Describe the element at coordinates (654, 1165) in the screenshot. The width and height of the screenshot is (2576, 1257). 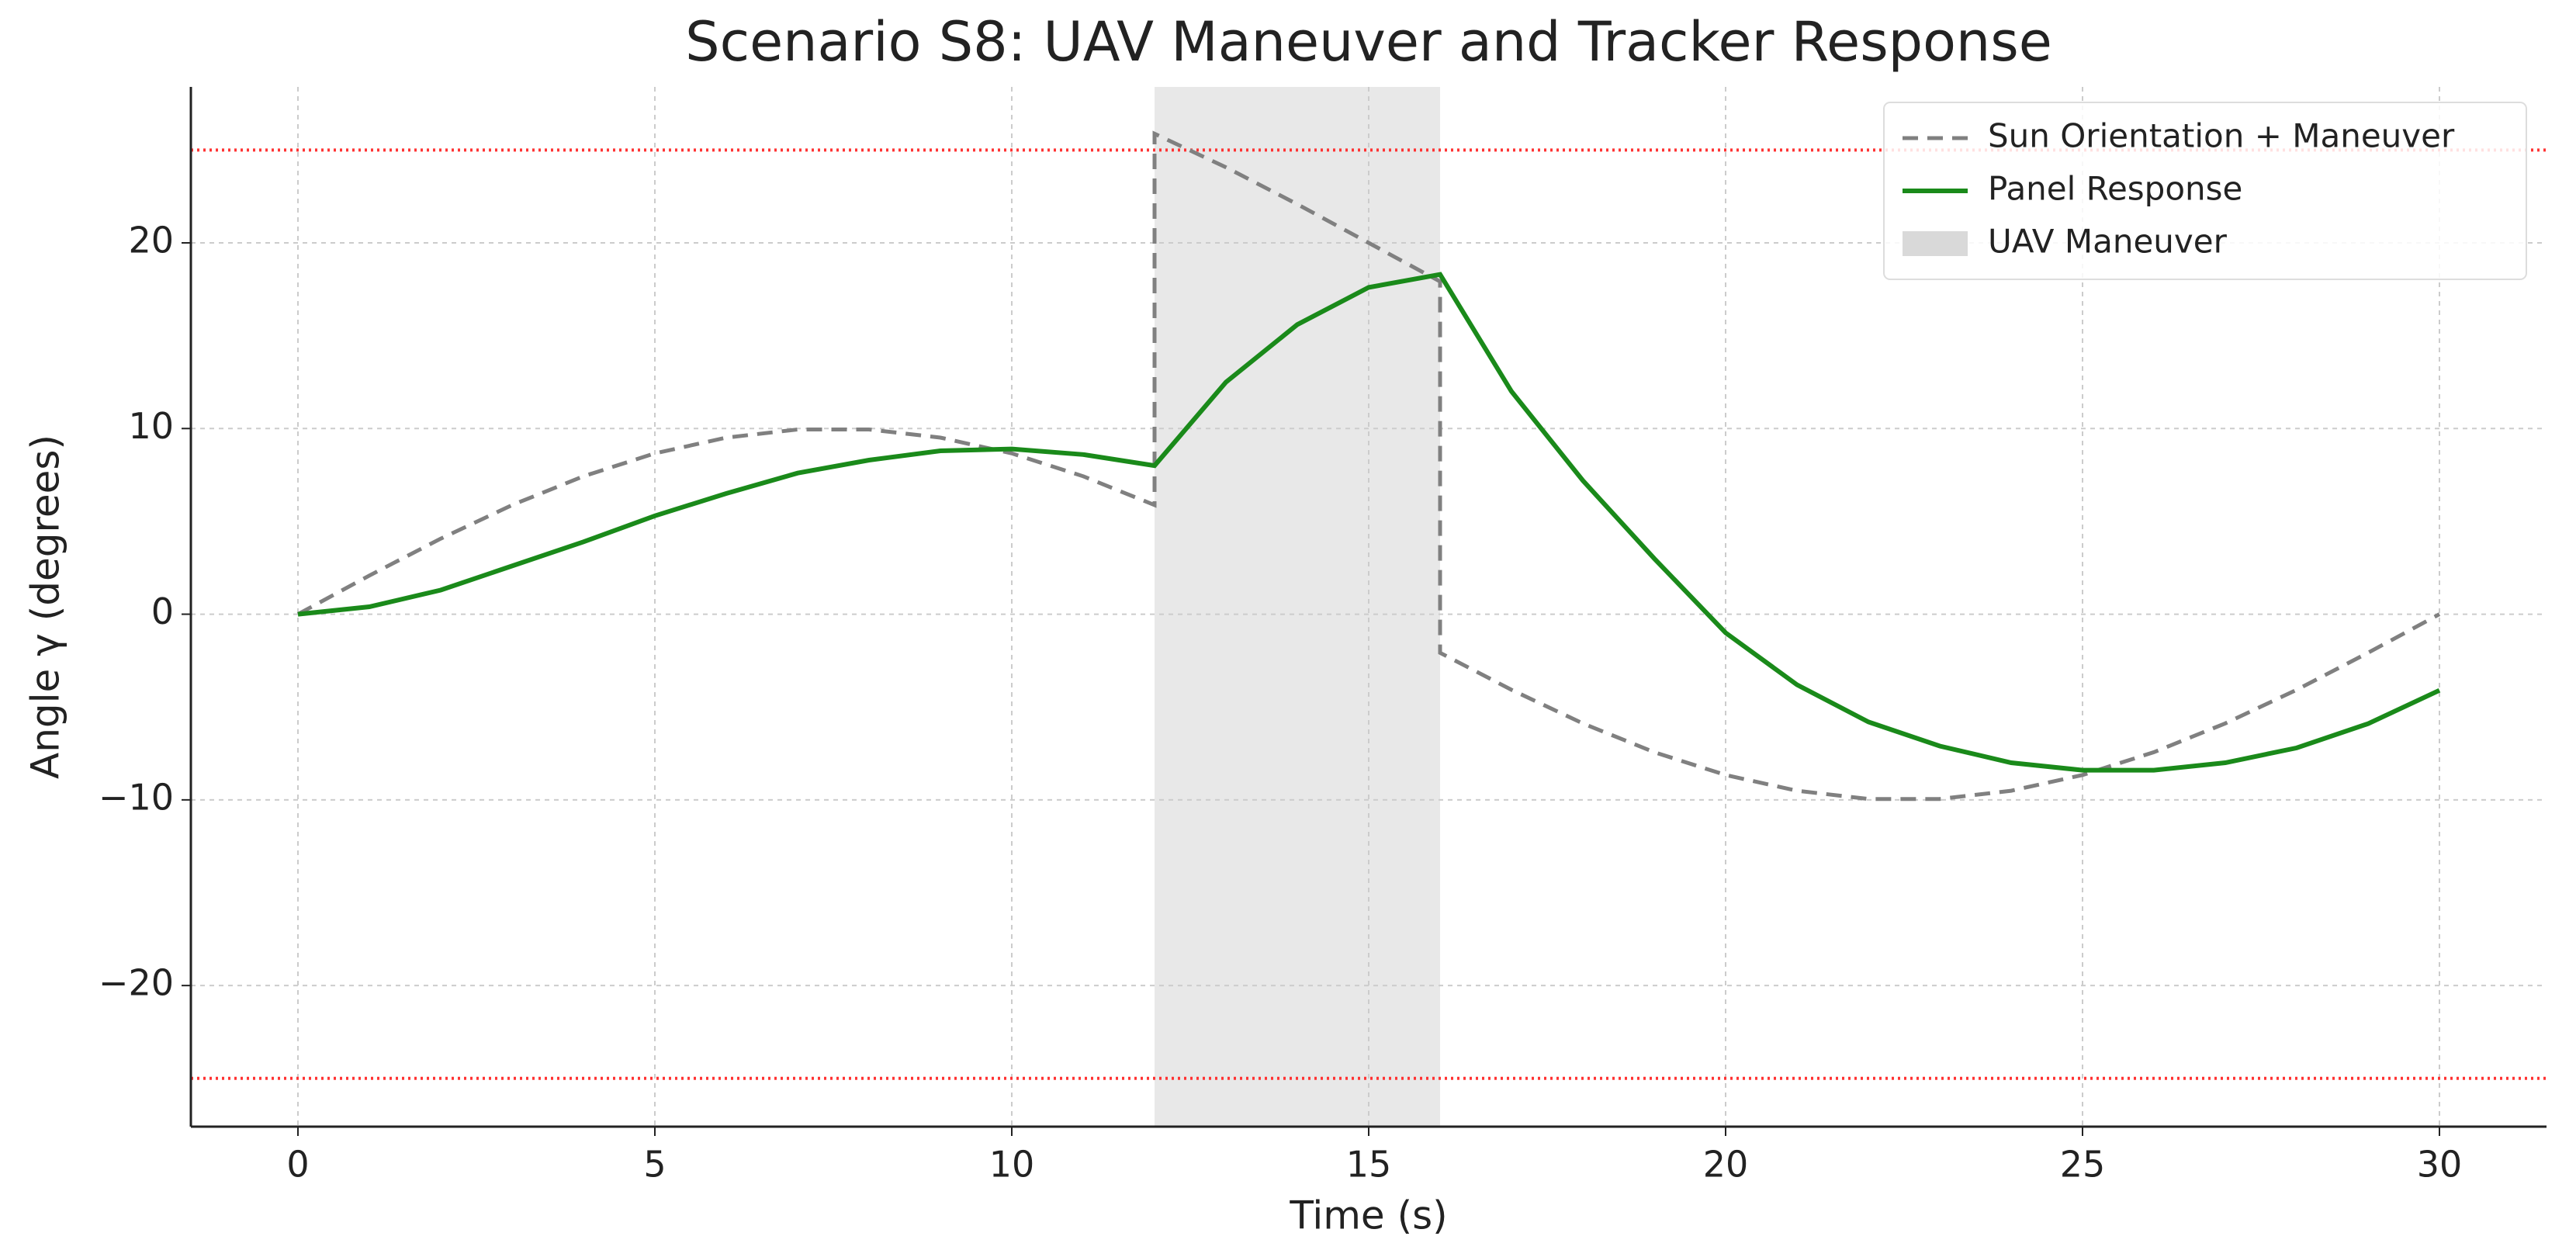
I see `x-tick-label: 5` at that location.